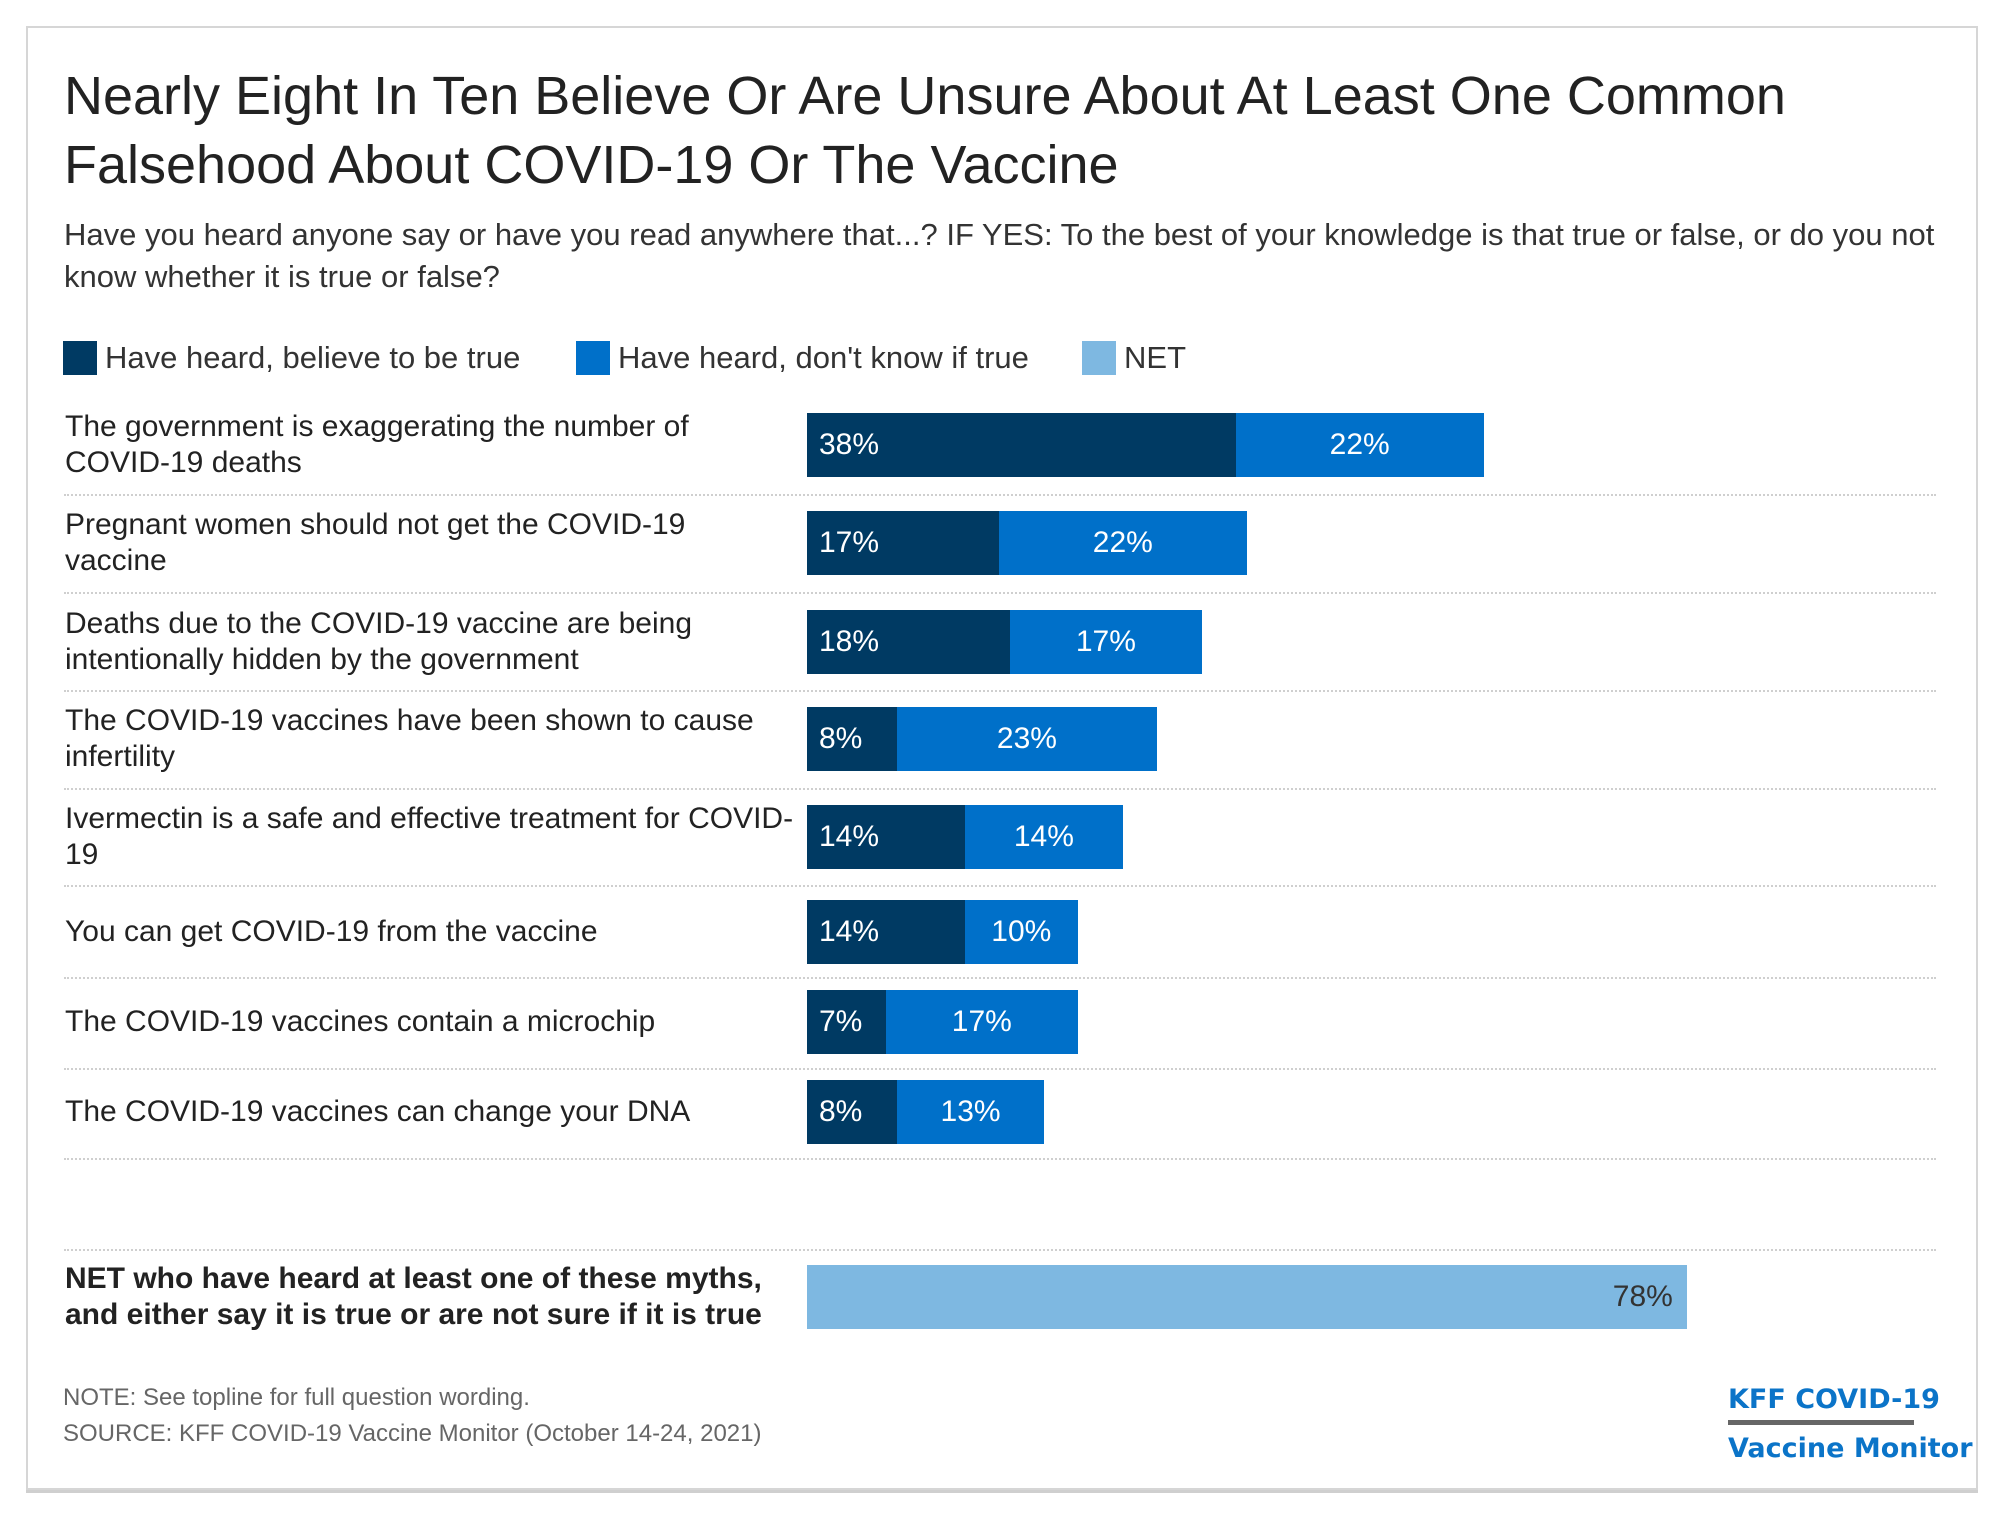 The width and height of the screenshot is (2000, 1513). Describe the element at coordinates (1642, 1296) in the screenshot. I see `net-value-label: 78%` at that location.